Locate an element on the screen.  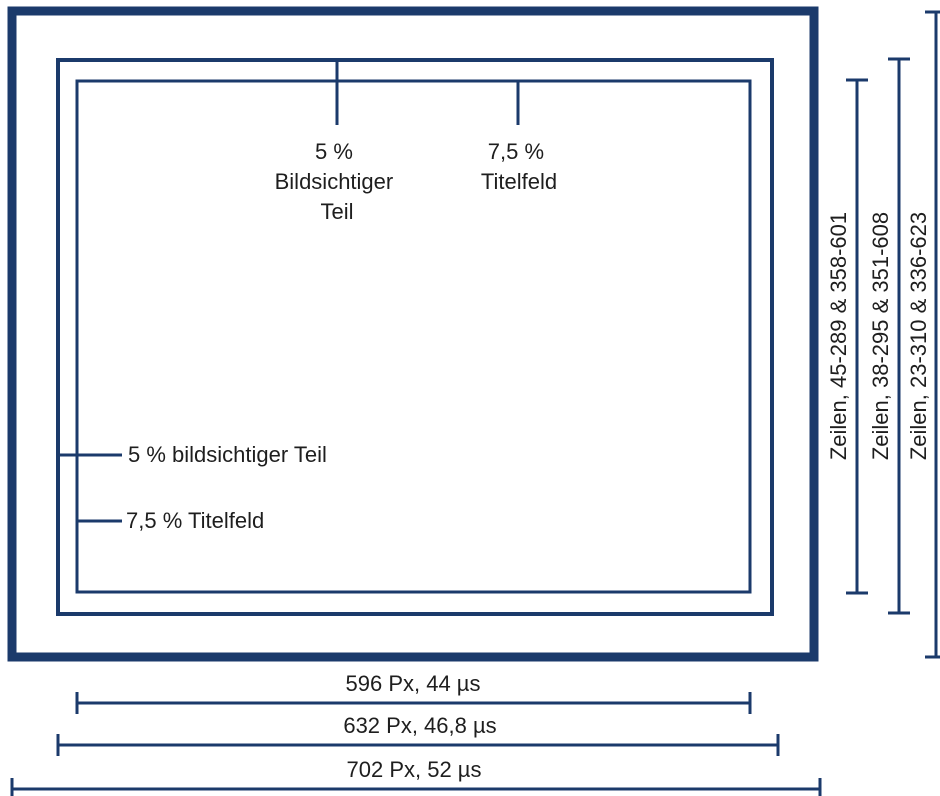
h-dim-label-title-safe: 596 Px, 44 µs is located at coordinates (413, 683).